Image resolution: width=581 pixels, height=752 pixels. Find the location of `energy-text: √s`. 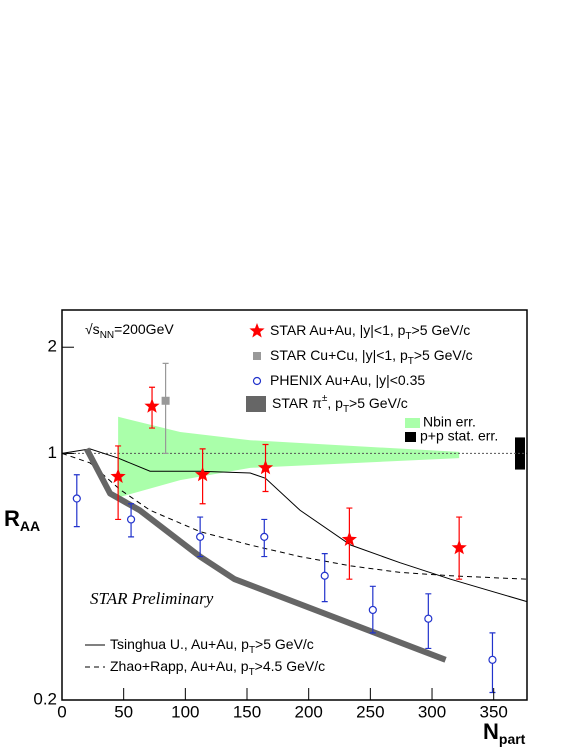

energy-text: √s is located at coordinates (92, 329).